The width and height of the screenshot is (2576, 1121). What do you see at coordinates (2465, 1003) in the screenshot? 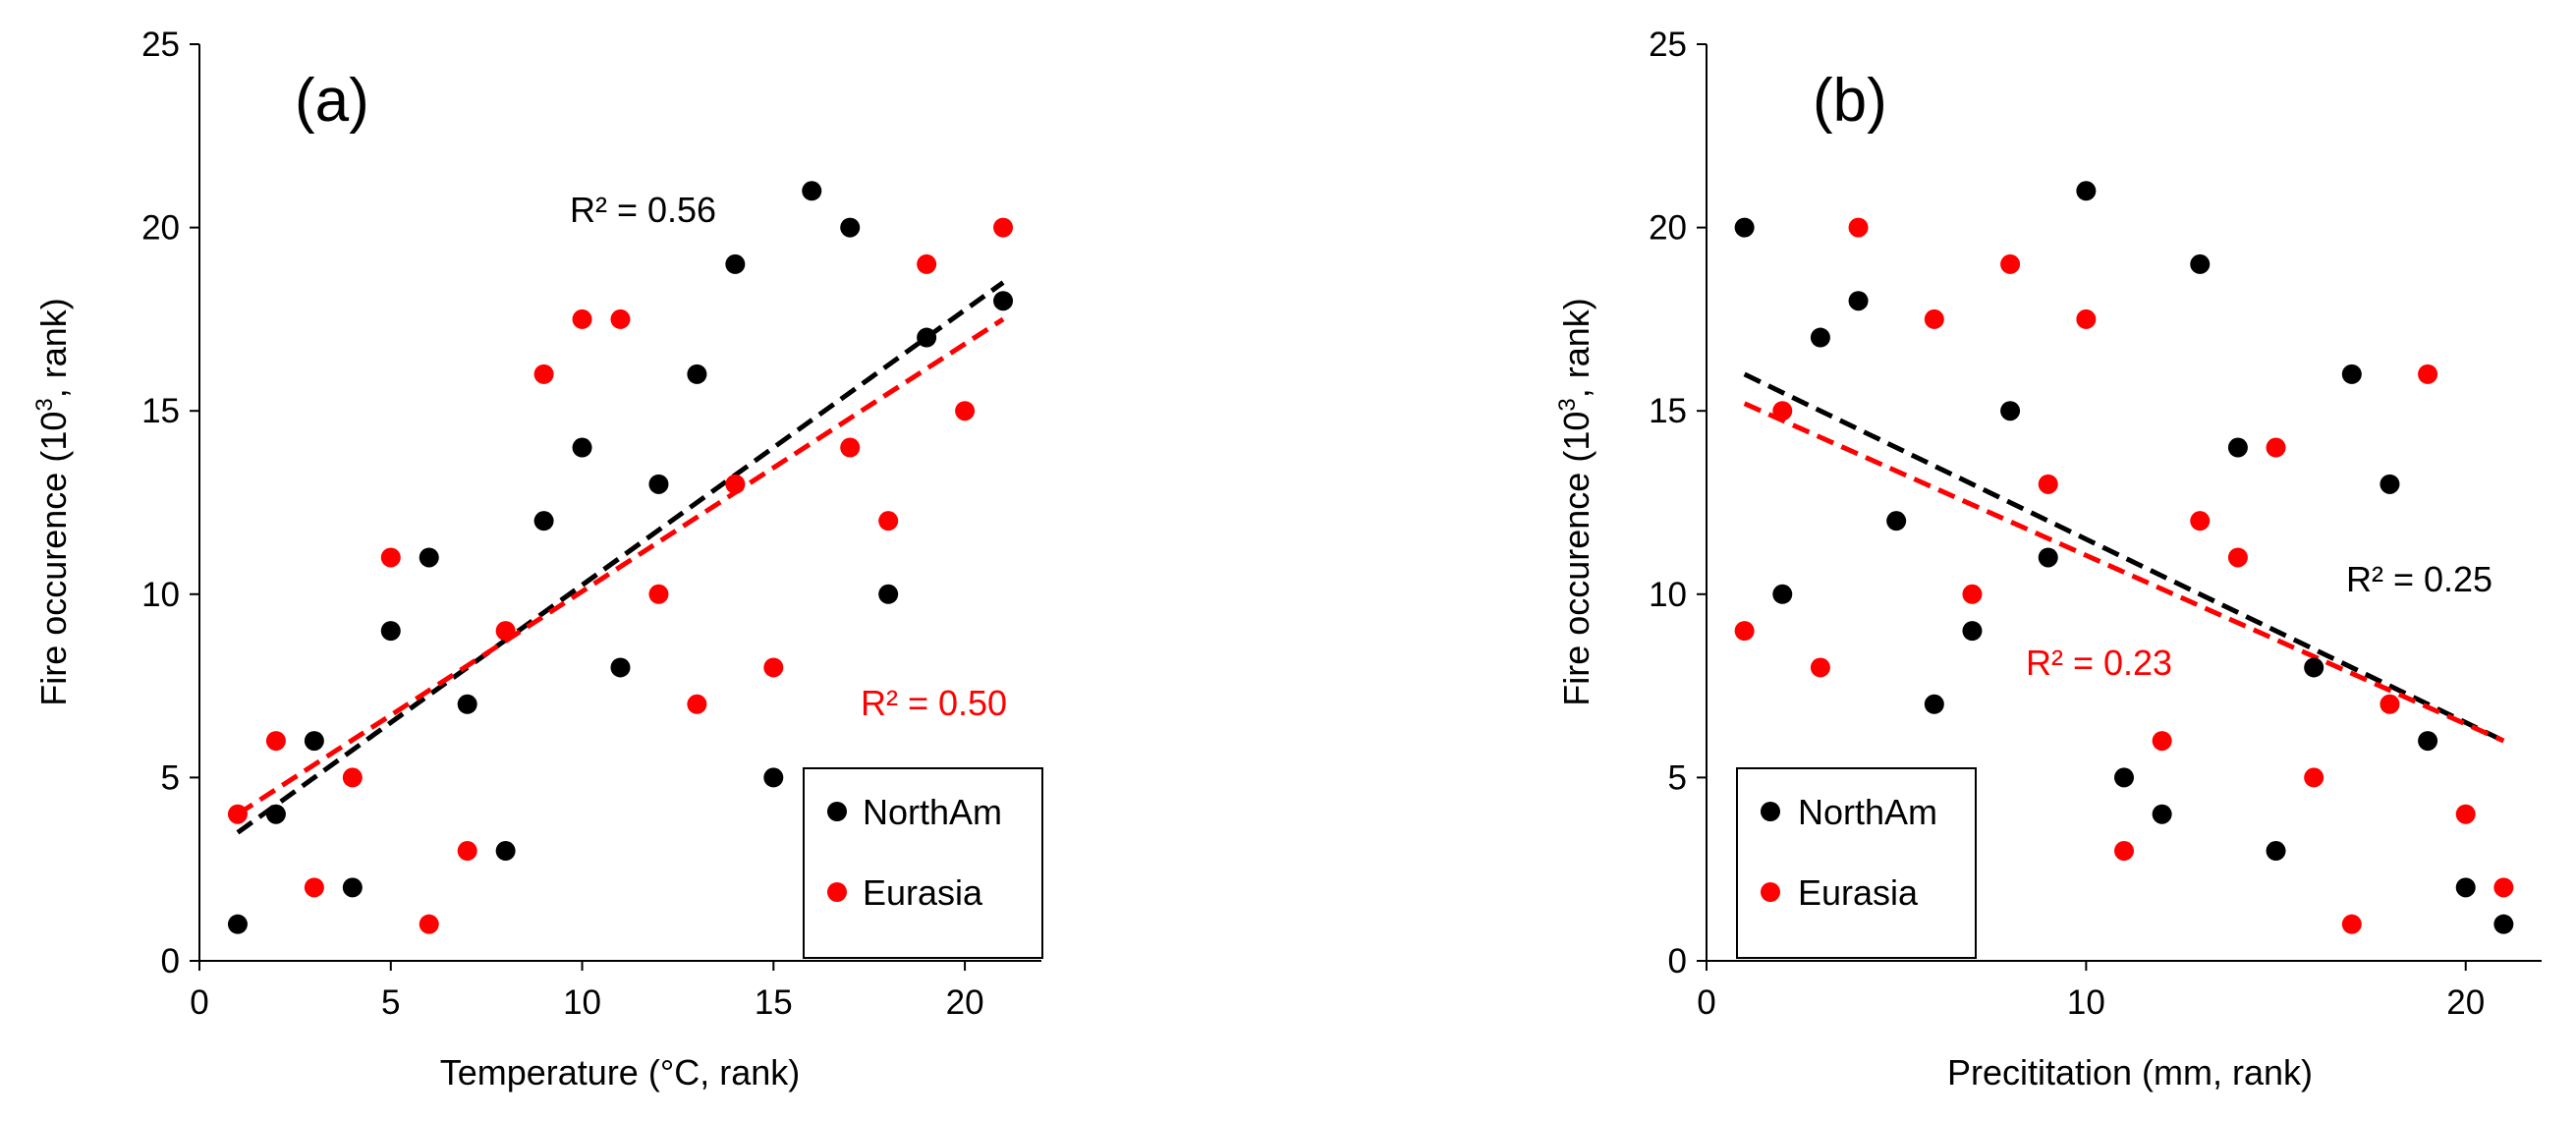
I see `panel-b-xtick-label: 20` at bounding box center [2465, 1003].